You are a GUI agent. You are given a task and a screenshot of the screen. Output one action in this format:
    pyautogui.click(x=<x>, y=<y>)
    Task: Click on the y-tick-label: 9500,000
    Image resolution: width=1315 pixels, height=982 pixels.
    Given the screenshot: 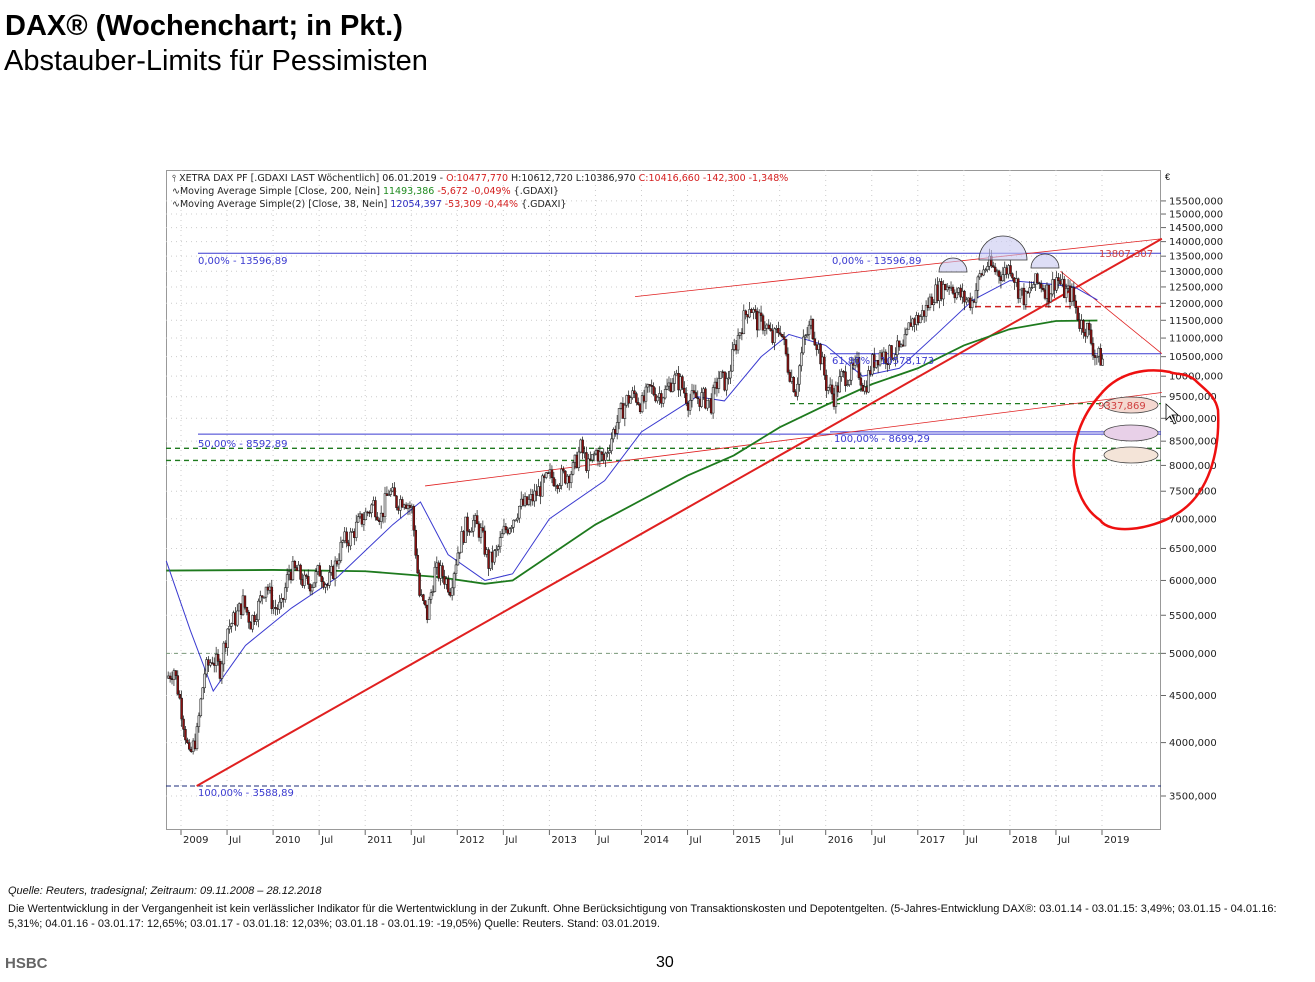 What is the action you would take?
    pyautogui.click(x=1193, y=397)
    